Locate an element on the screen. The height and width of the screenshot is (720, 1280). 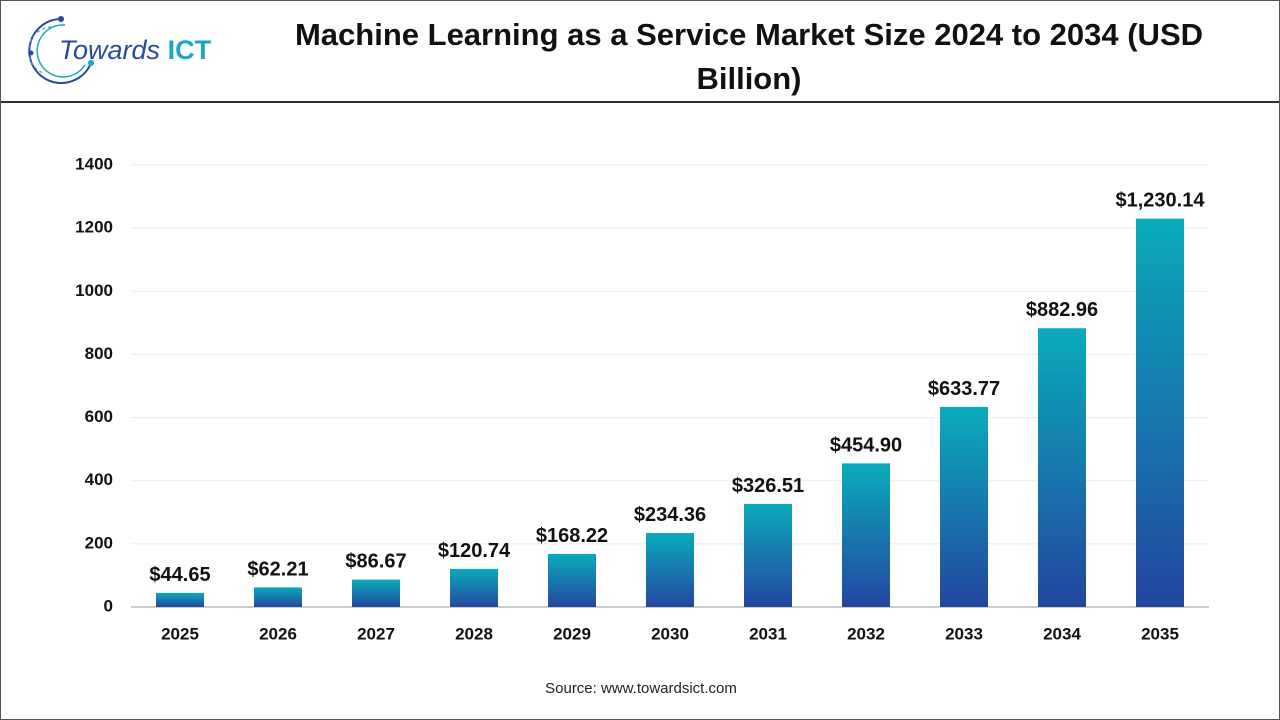
y-tick-label: 1000 is located at coordinates (94, 290).